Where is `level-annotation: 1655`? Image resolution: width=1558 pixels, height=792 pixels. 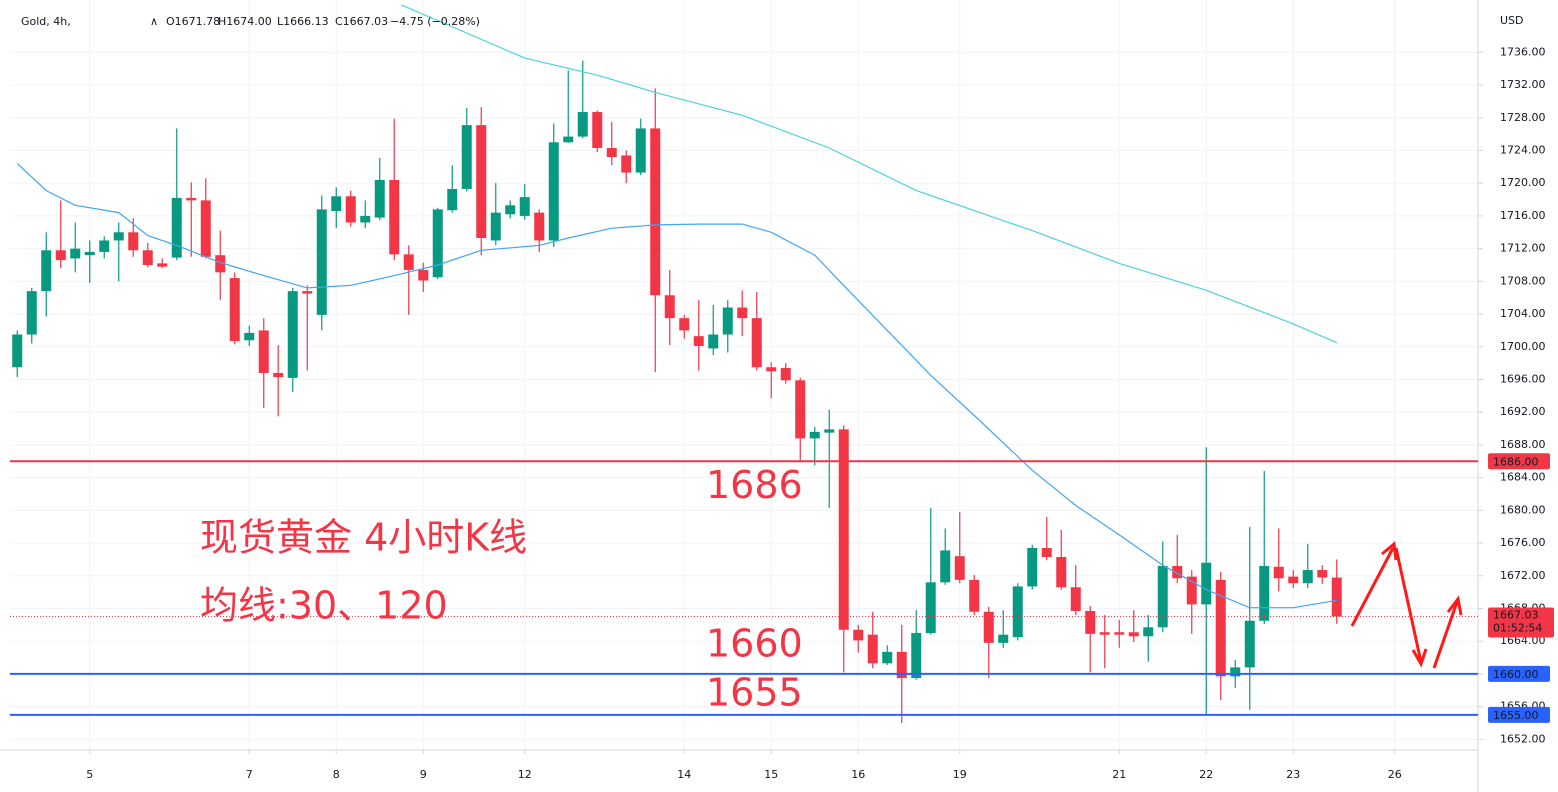
level-annotation: 1655 is located at coordinates (754, 692).